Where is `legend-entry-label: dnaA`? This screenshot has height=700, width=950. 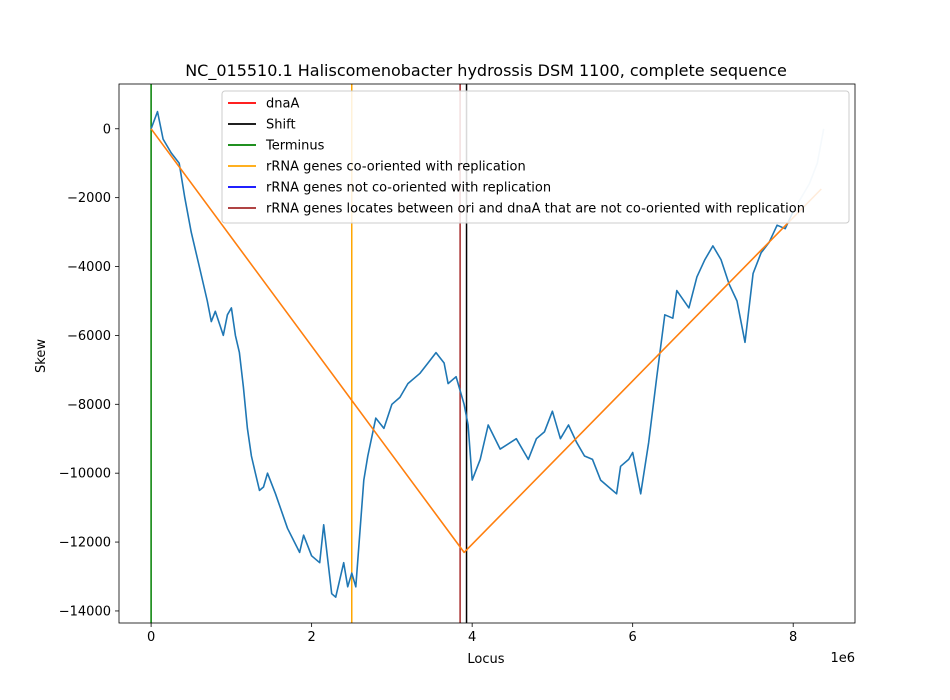 legend-entry-label: dnaA is located at coordinates (282, 104).